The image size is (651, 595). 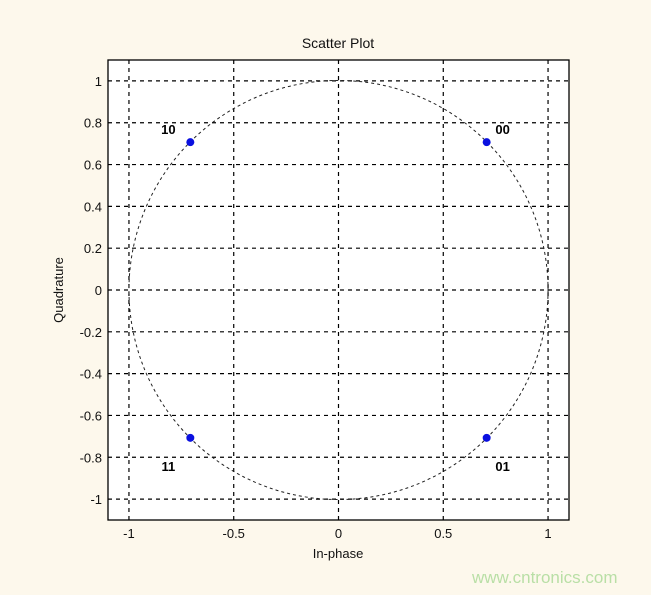 What do you see at coordinates (58, 290) in the screenshot?
I see `y-axis-label: Quadrature` at bounding box center [58, 290].